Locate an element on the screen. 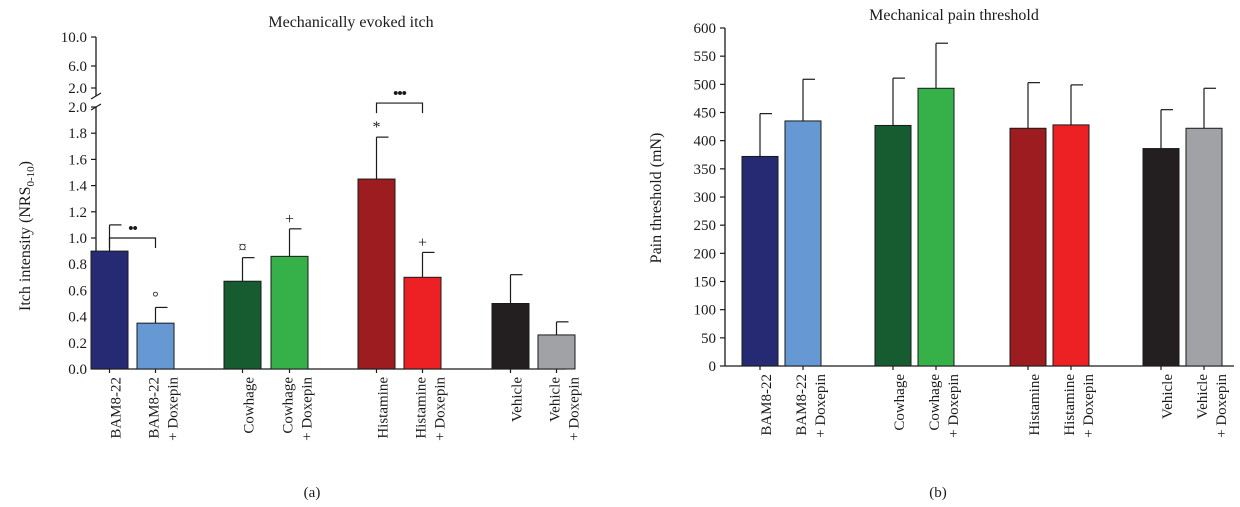 The image size is (1240, 507). panel-label-b: (b) is located at coordinates (938, 493).